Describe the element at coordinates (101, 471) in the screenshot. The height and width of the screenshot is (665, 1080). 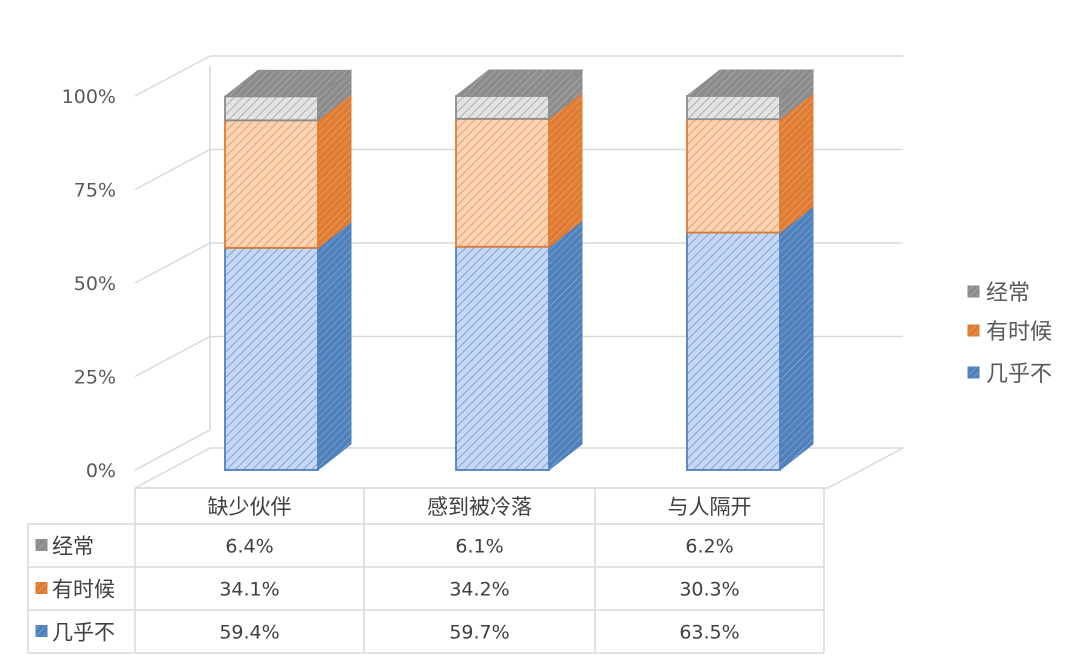
I see `y-tick-label: 0%` at that location.